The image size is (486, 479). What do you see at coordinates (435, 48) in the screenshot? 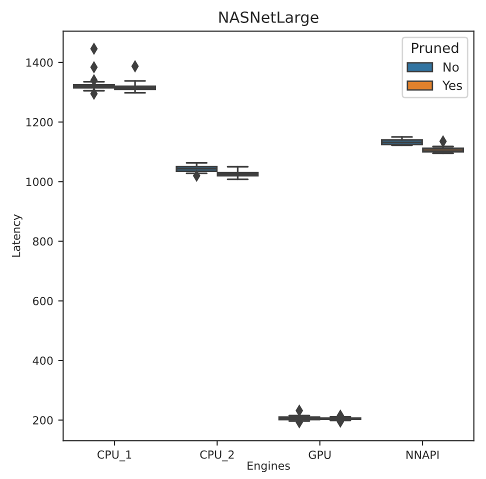
I see `legend-title: Pruned` at bounding box center [435, 48].